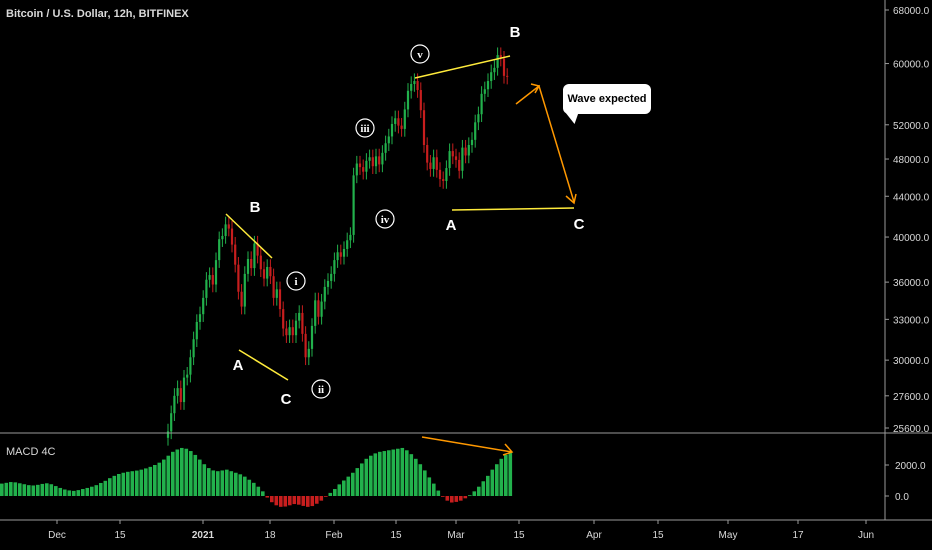 The width and height of the screenshot is (932, 550). I want to click on price-tick-label: 60000.0, so click(911, 65).